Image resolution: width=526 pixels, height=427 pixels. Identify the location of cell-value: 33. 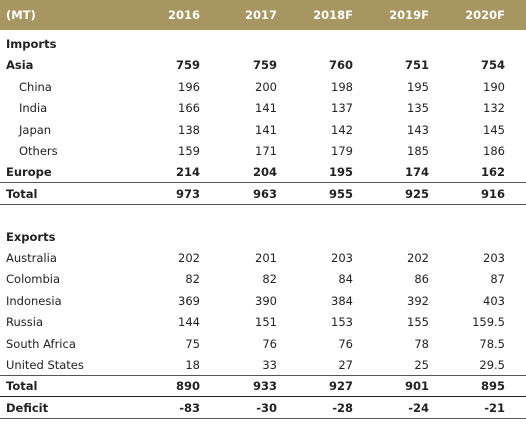
(269, 365).